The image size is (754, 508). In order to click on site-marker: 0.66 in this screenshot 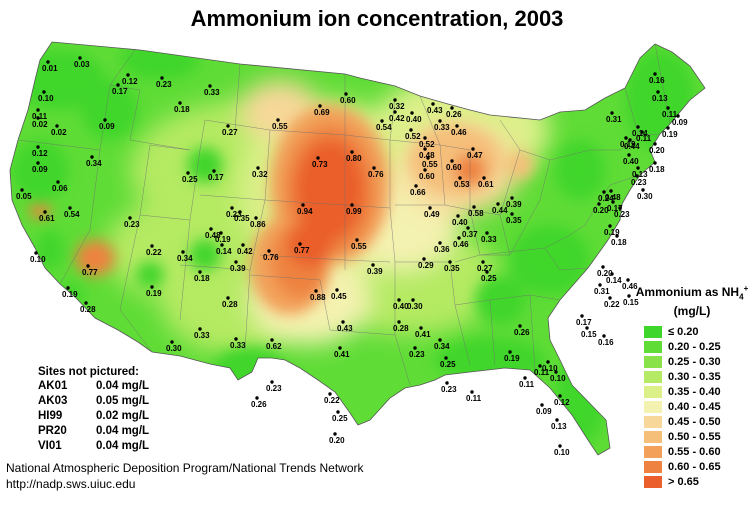, I will do `click(418, 190)`.